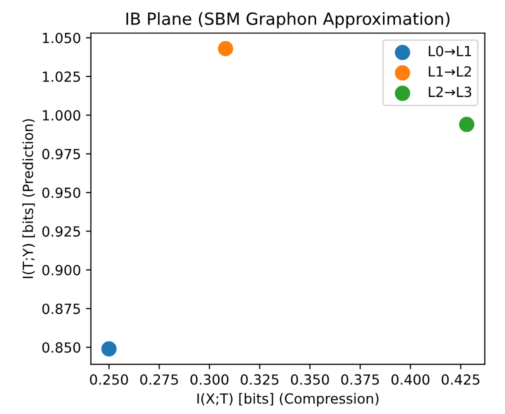 The height and width of the screenshot is (414, 505). I want to click on x-tick-label: 0.375, so click(360, 379).